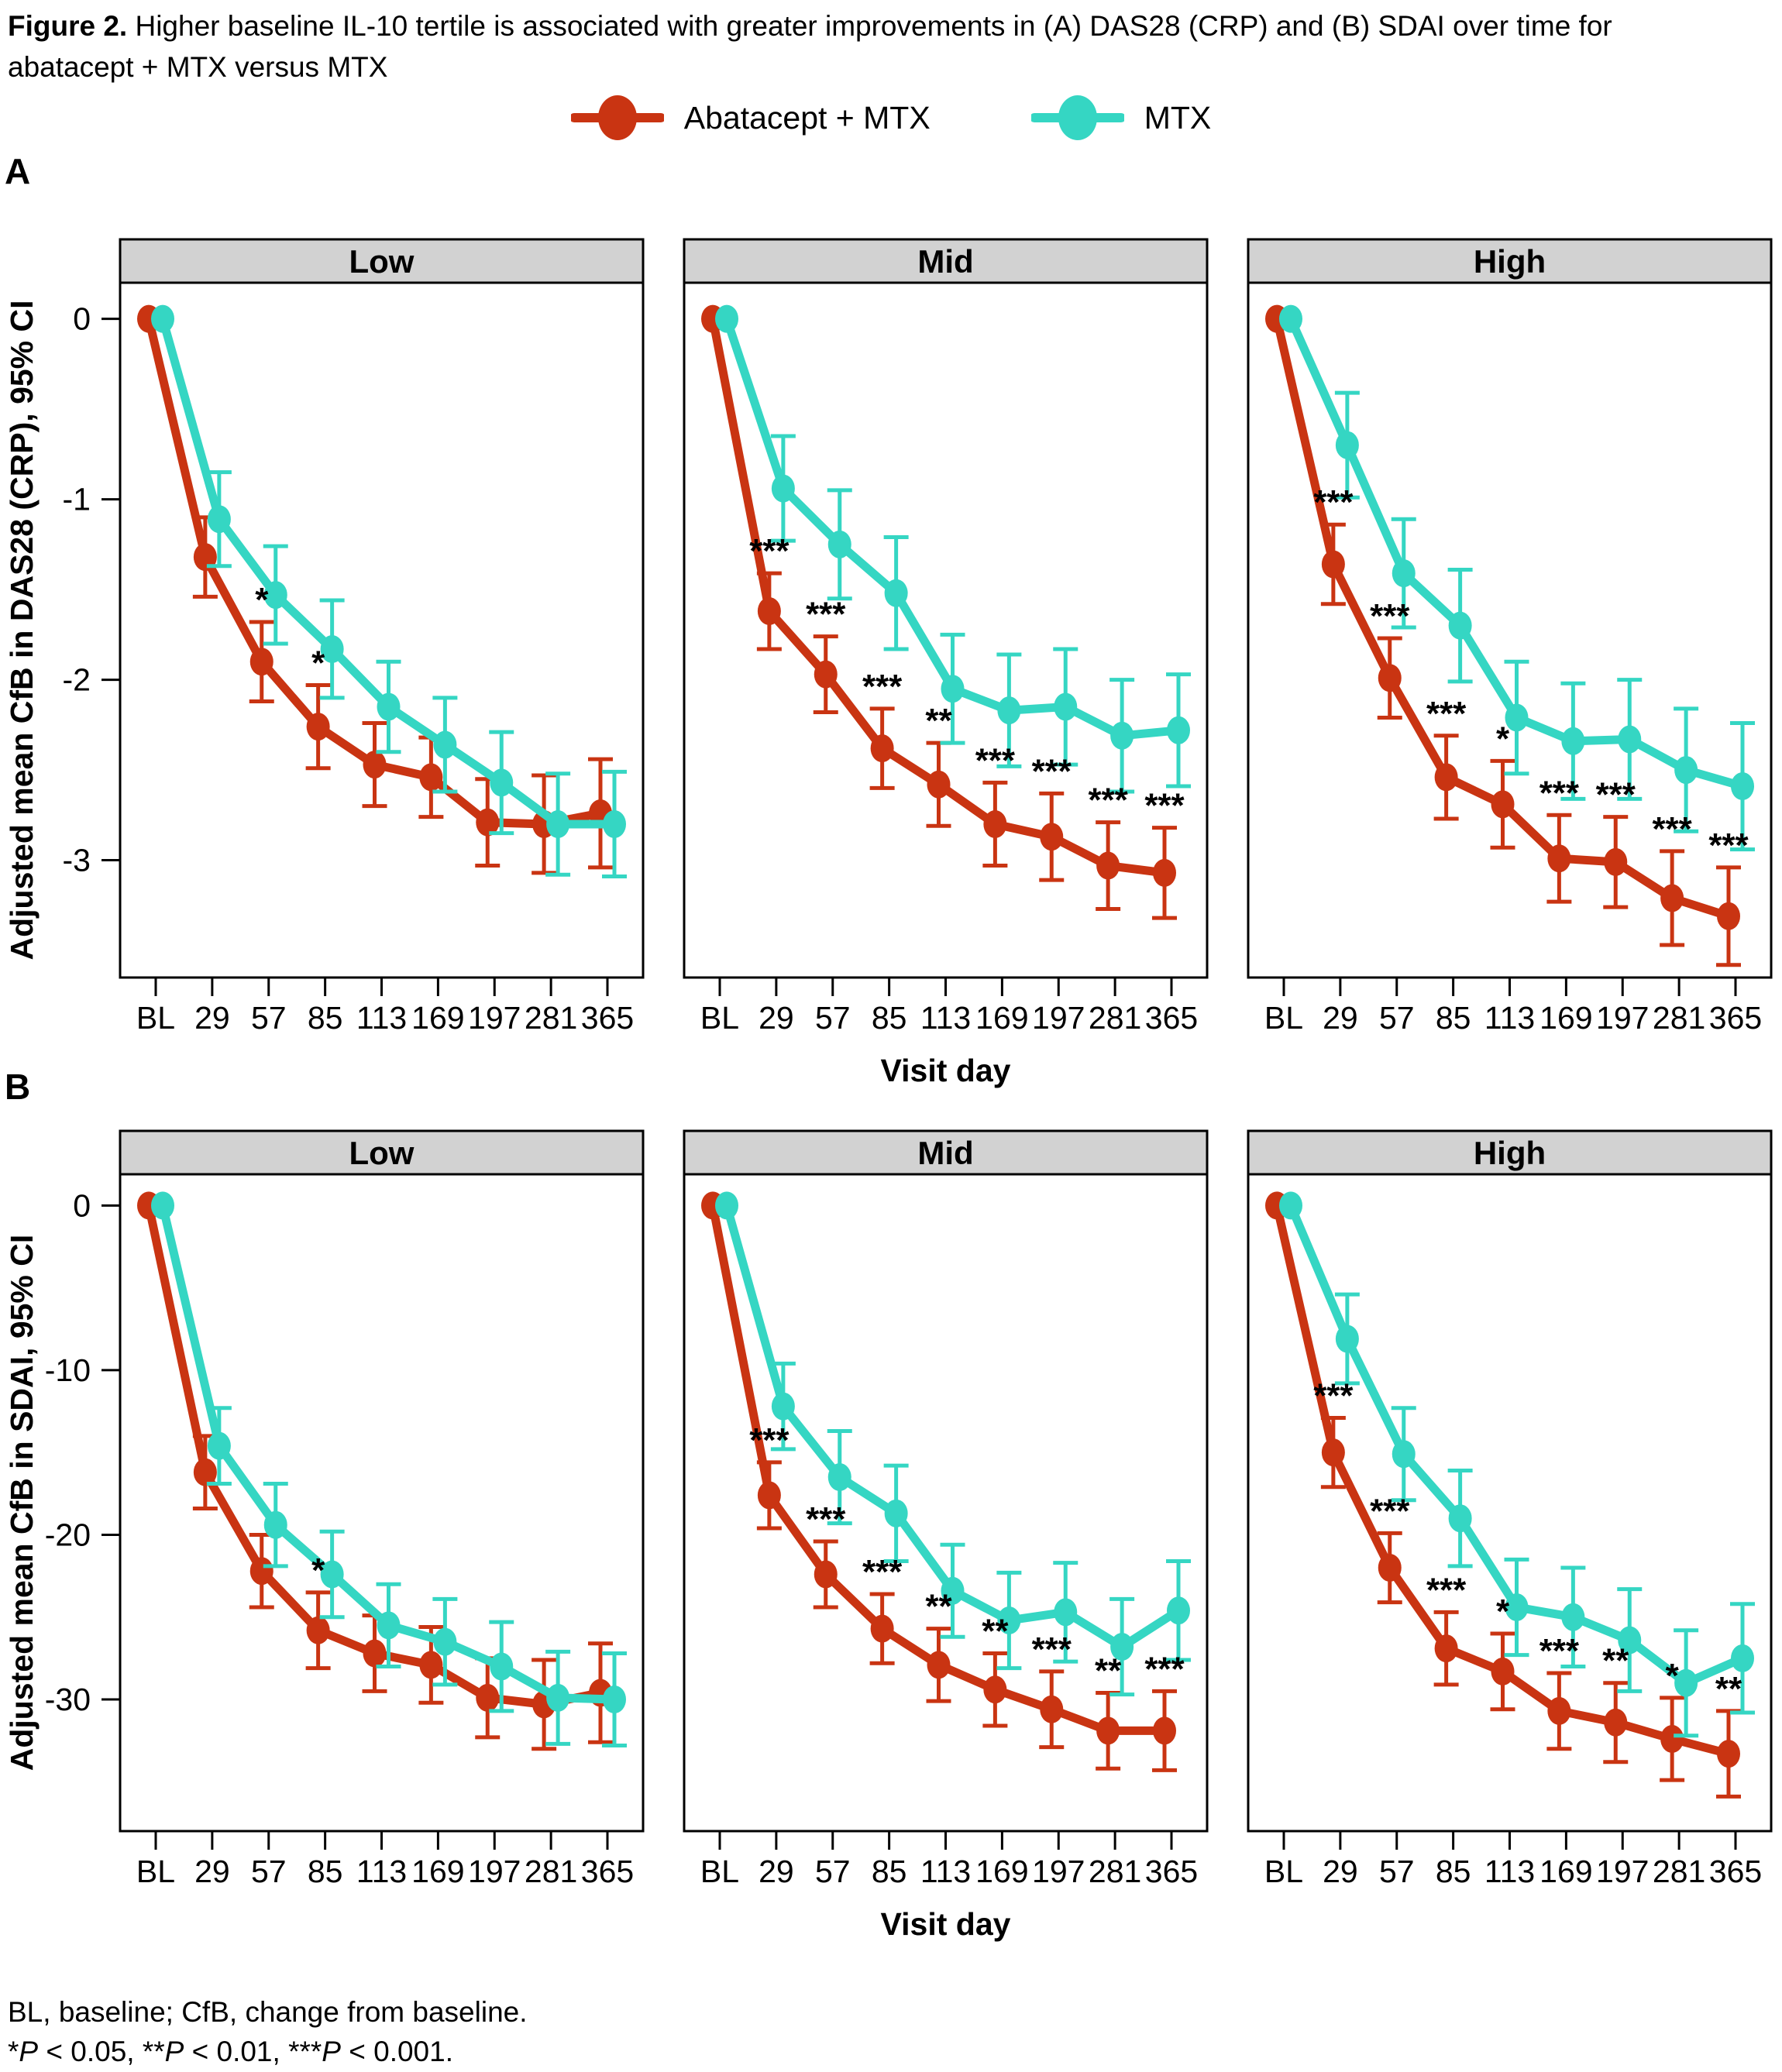  What do you see at coordinates (1121, 118) in the screenshot?
I see `legend-item-mtx: MTX` at bounding box center [1121, 118].